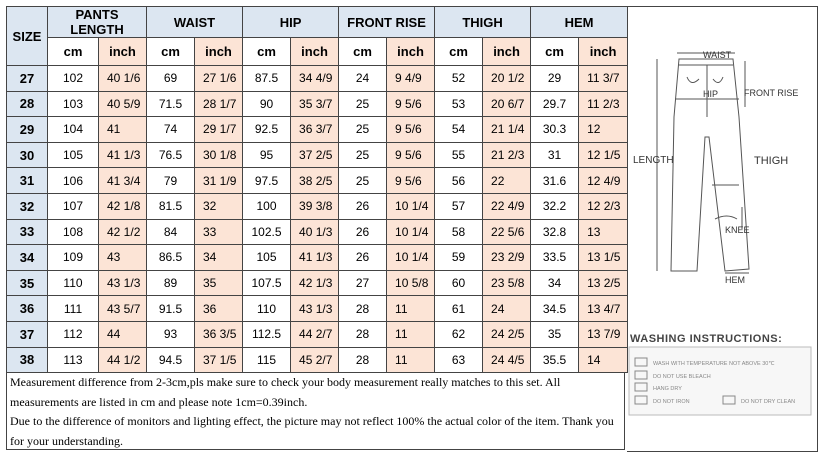 The width and height of the screenshot is (821, 456). Describe the element at coordinates (671, 402) in the screenshot. I see `wash-label: DO NOT IRON` at that location.